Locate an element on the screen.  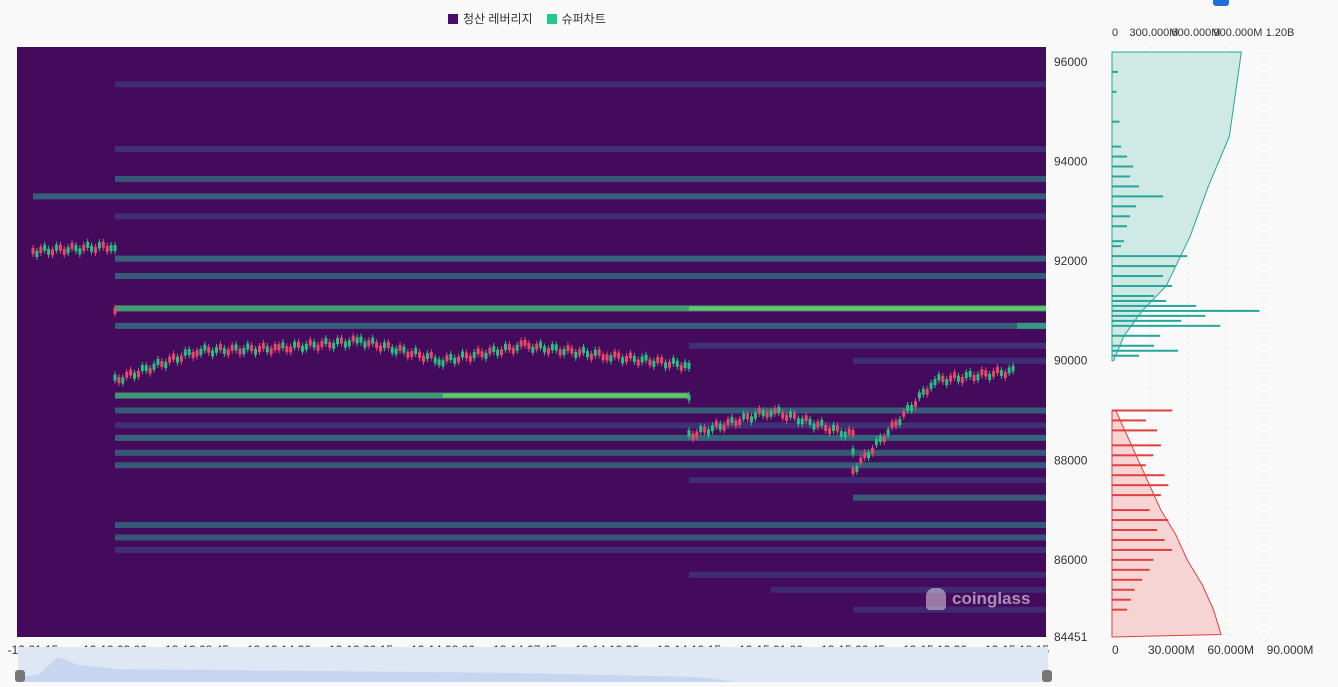
legend-item-liquidation-leverage: 청산 레버리지 is located at coordinates (490, 18).